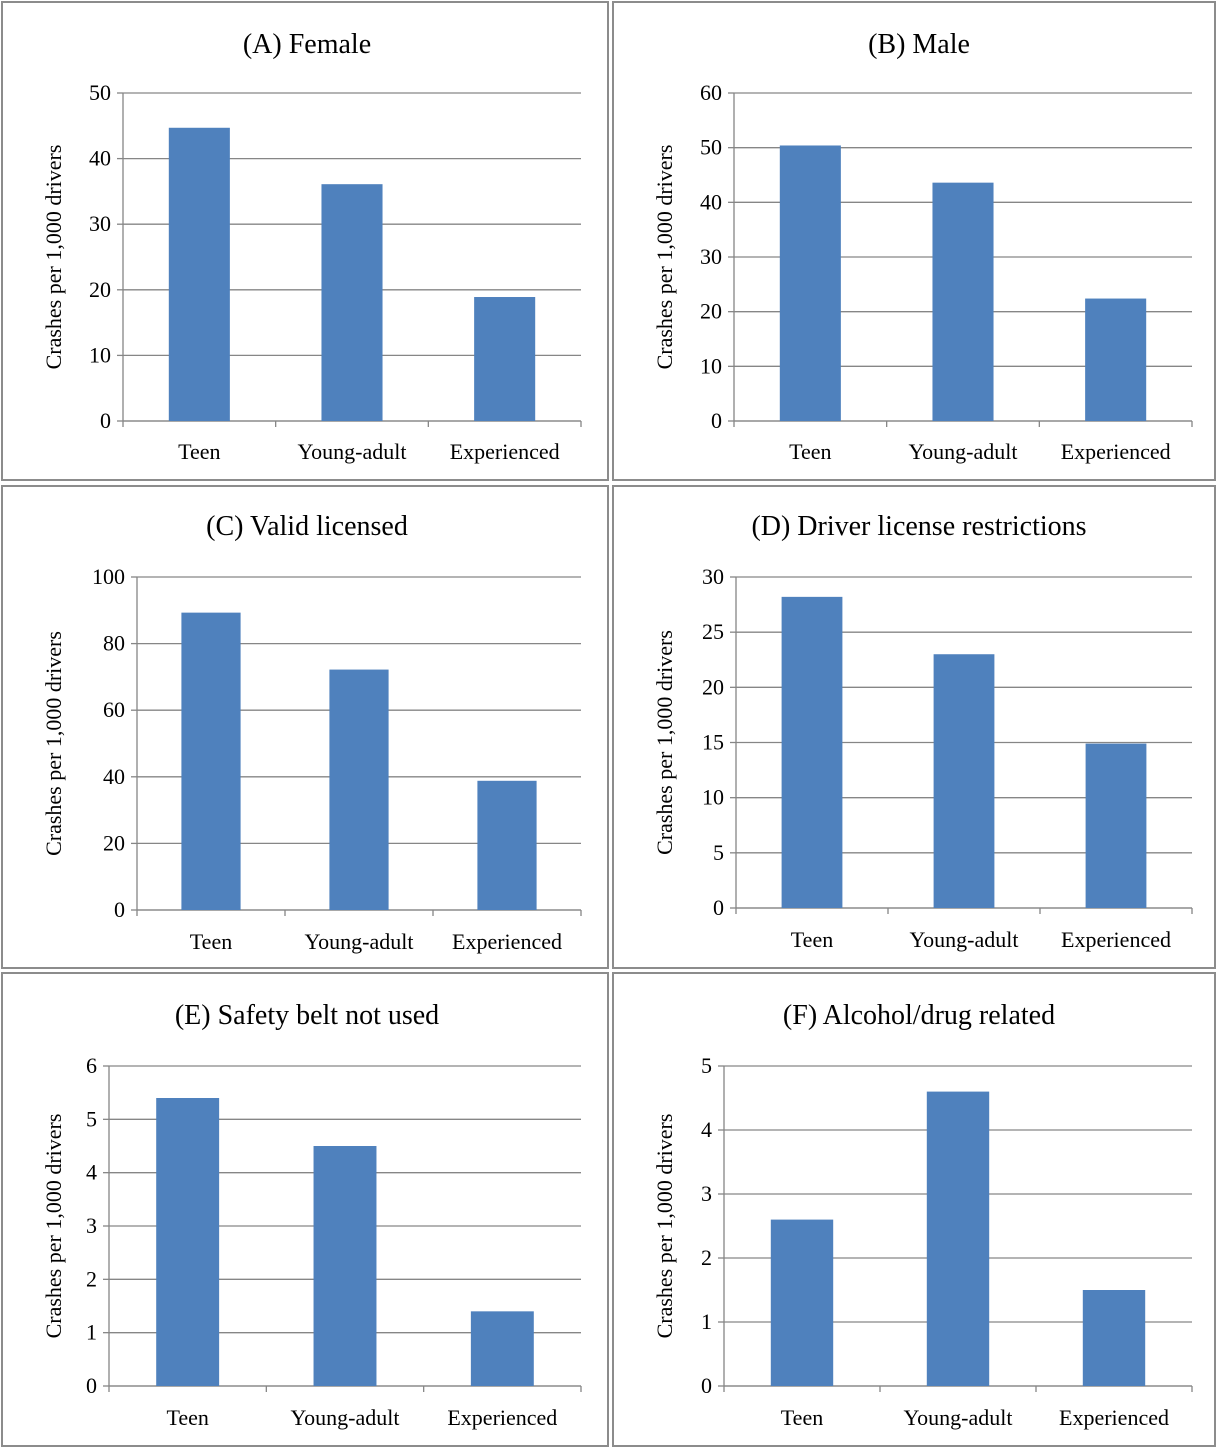  I want to click on chart-title: (B) Male, so click(919, 44).